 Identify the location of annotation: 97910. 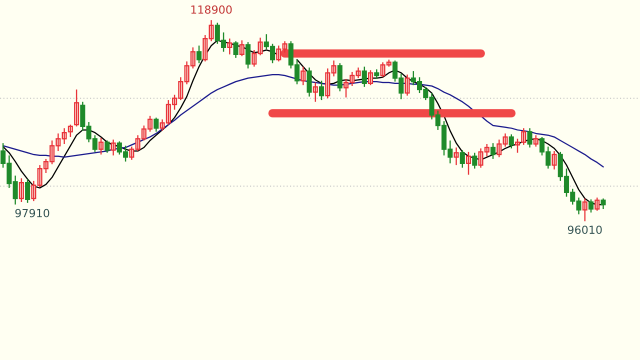
(32, 213).